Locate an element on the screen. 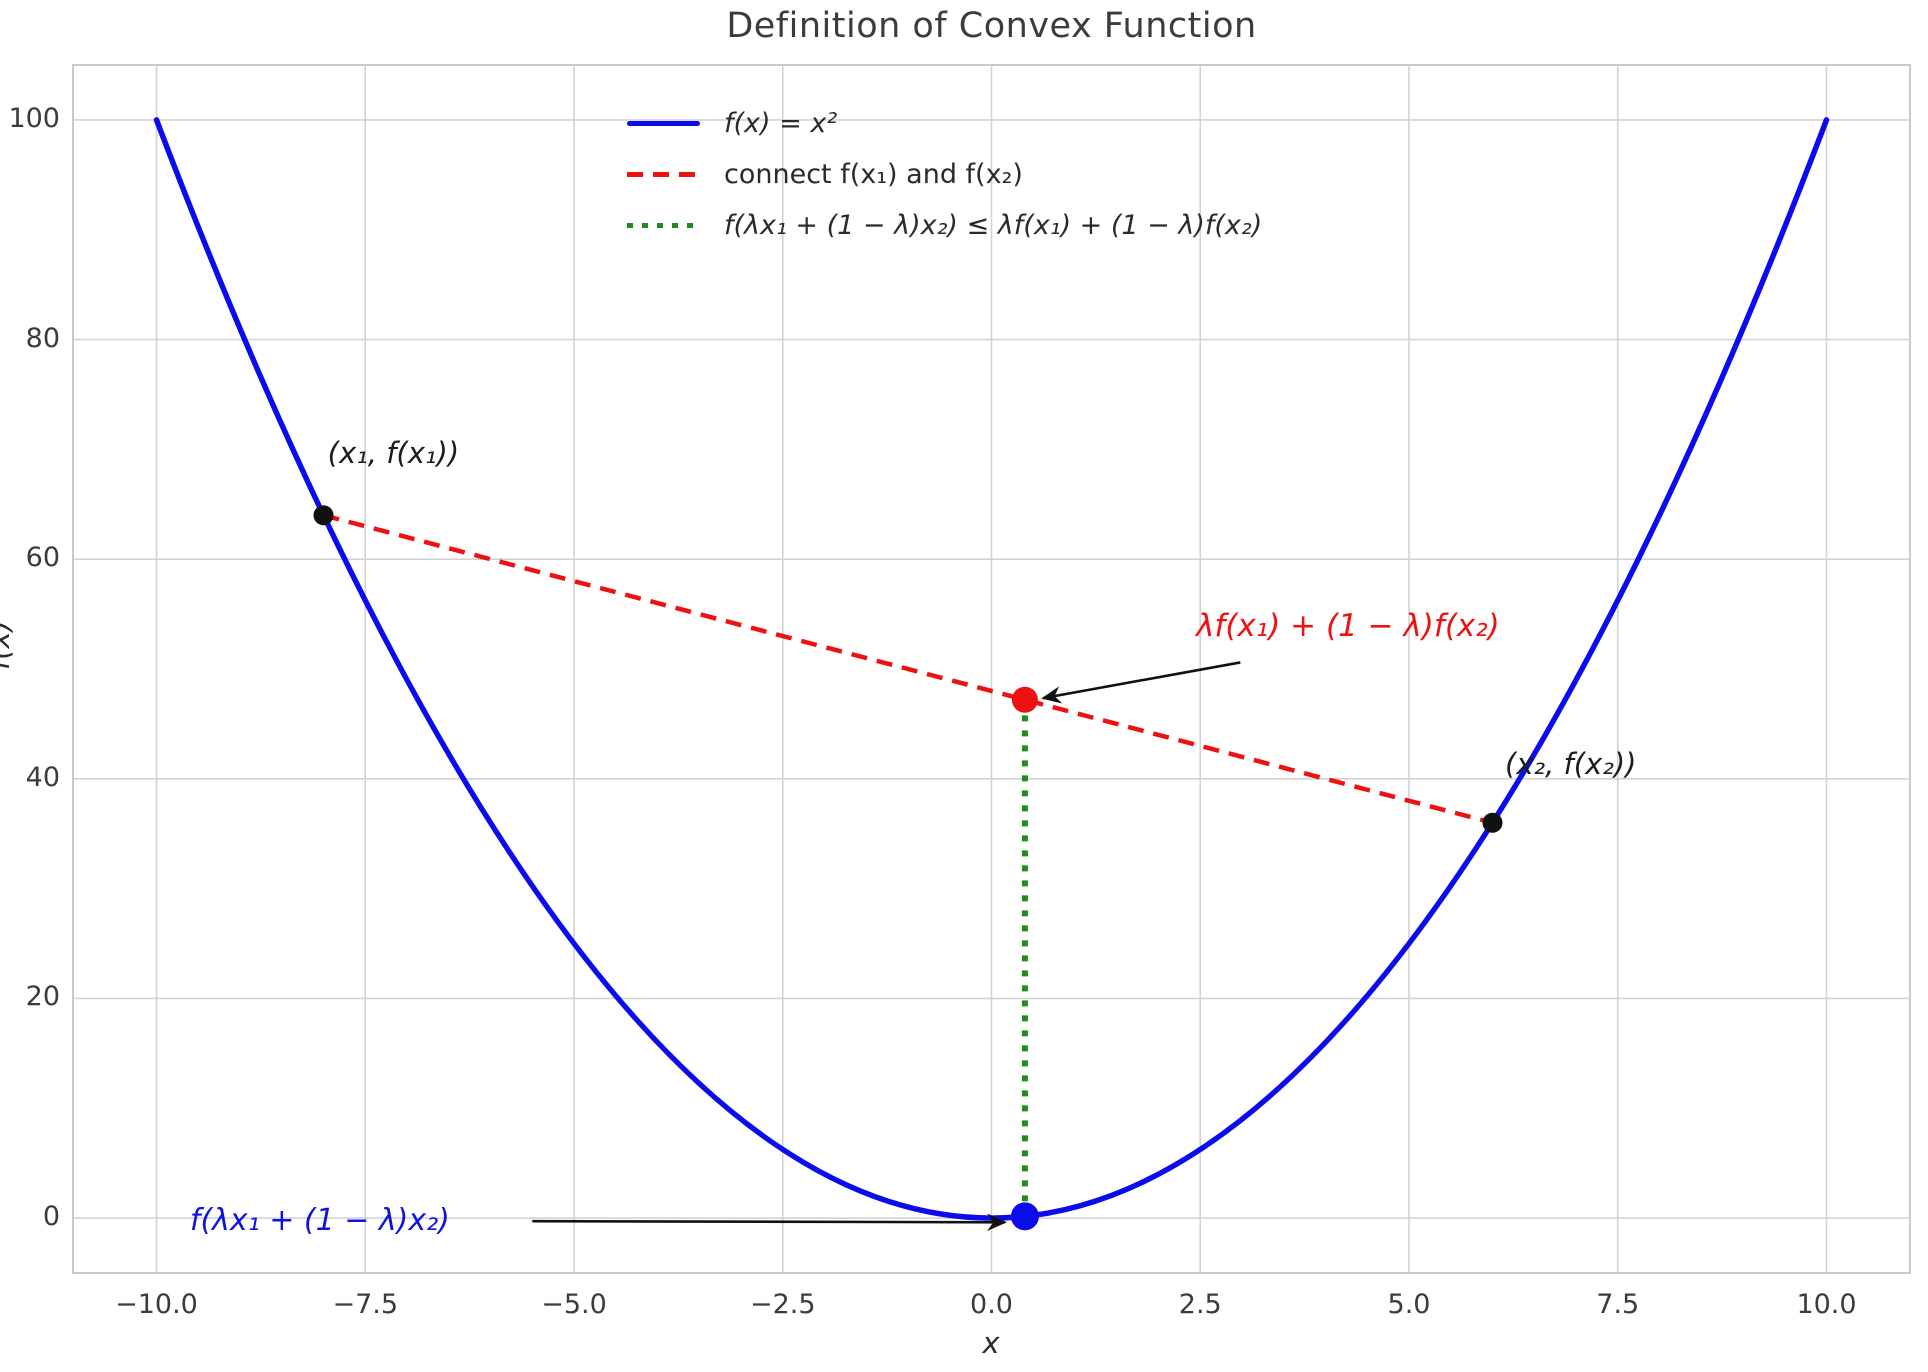 This screenshot has width=1928, height=1372. y-tick-label: 40 is located at coordinates (42, 777).